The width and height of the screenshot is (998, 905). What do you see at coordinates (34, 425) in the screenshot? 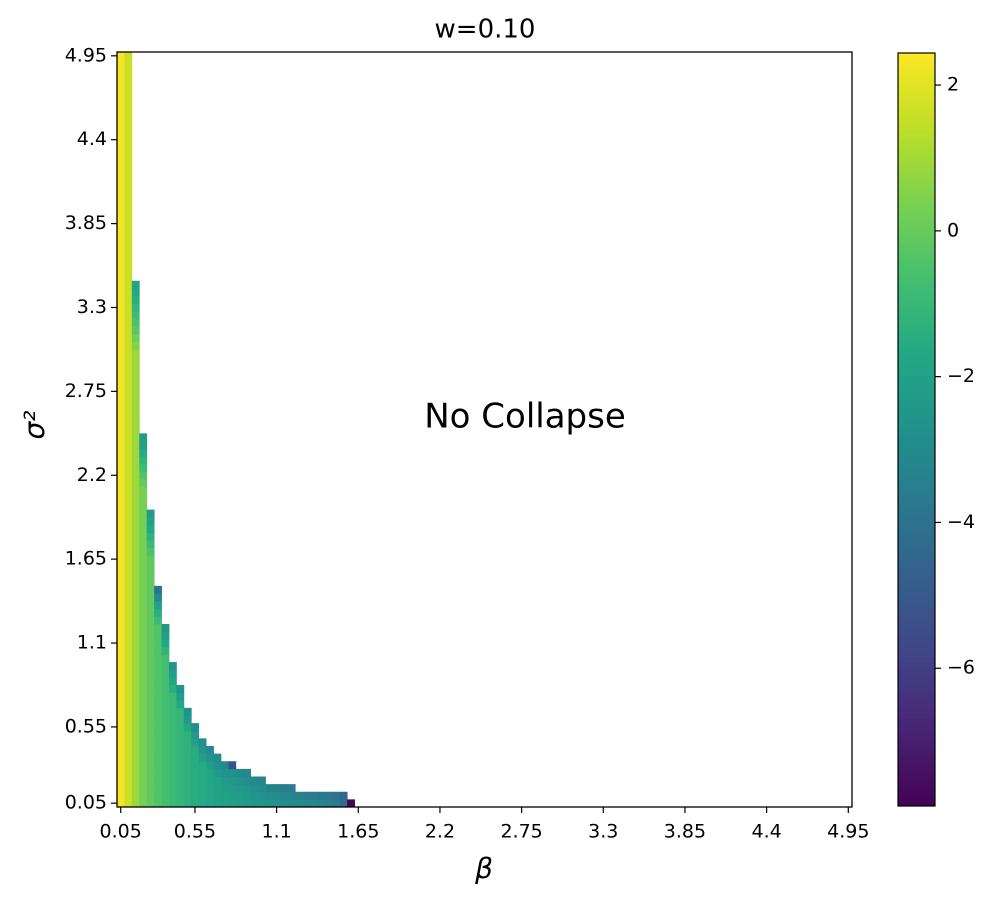
I see `y-axis-label: σ²` at bounding box center [34, 425].